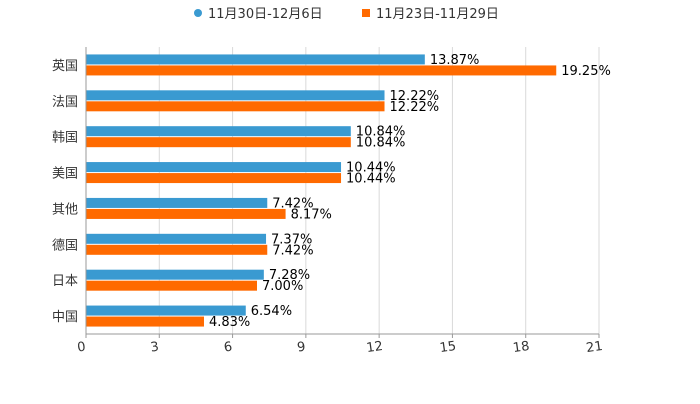 Image resolution: width=700 pixels, height=404 pixels. What do you see at coordinates (415, 96) in the screenshot?
I see `data-label-series-1: 12.22%` at bounding box center [415, 96].